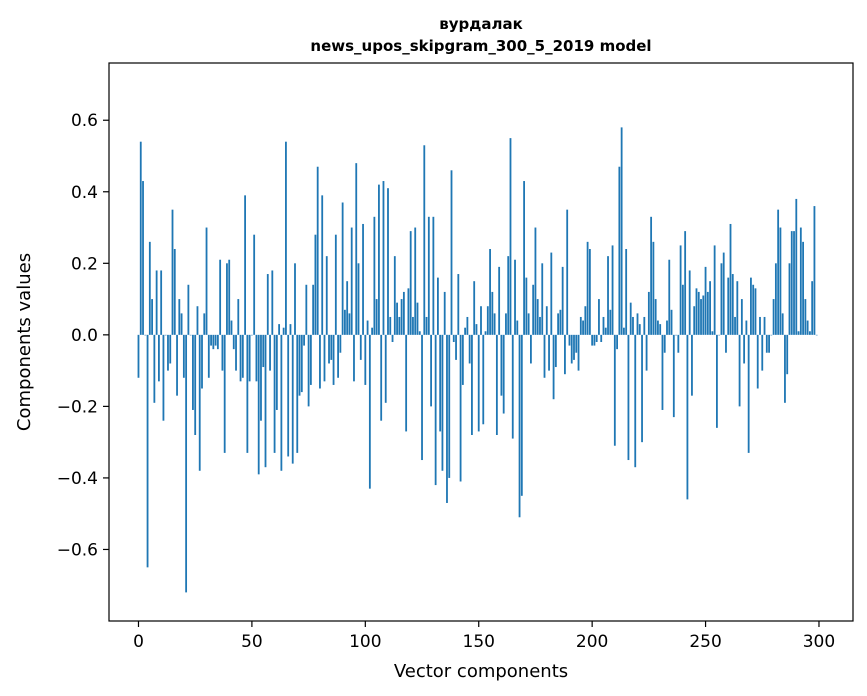 Image resolution: width=867 pixels, height=696 pixels. I want to click on x-tick-label: 300, so click(819, 642).